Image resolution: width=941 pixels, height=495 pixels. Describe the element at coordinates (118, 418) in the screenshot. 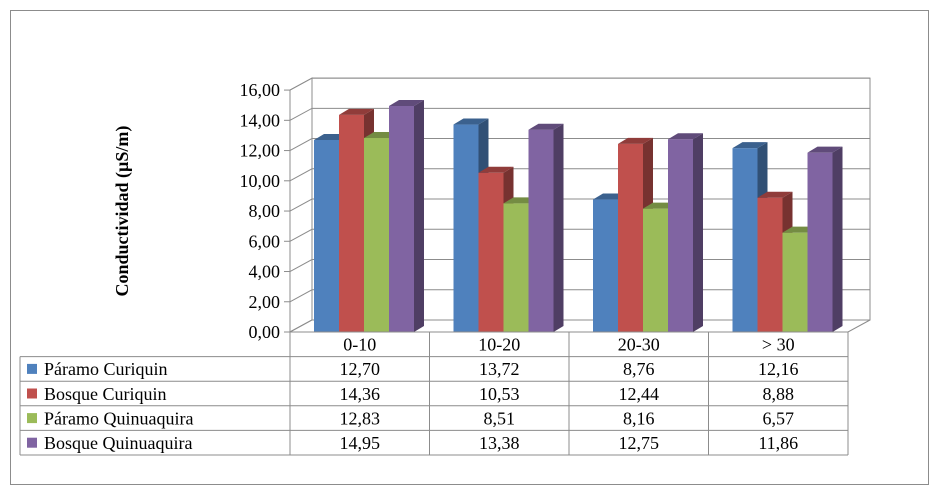

I see `legend-label: Páramo Quinuaquira` at that location.